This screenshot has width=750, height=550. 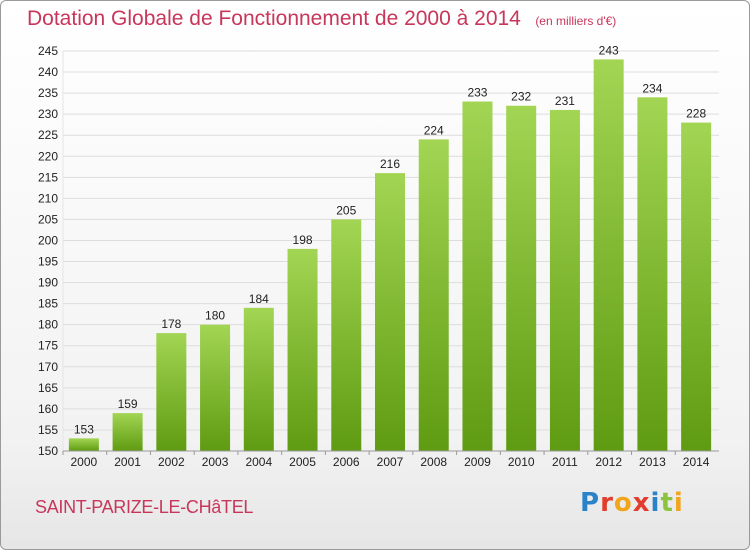 What do you see at coordinates (696, 462) in the screenshot?
I see `x-tick-label: 2014` at bounding box center [696, 462].